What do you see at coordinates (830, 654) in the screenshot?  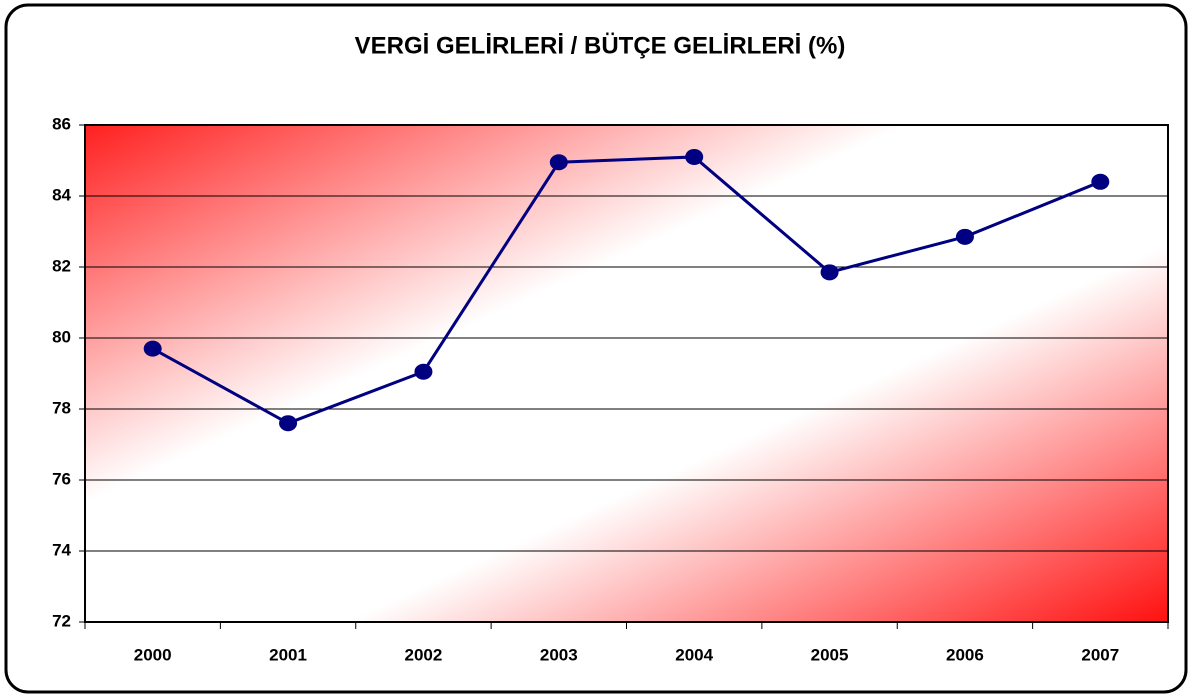 I see `x-tick-label: 2005` at bounding box center [830, 654].